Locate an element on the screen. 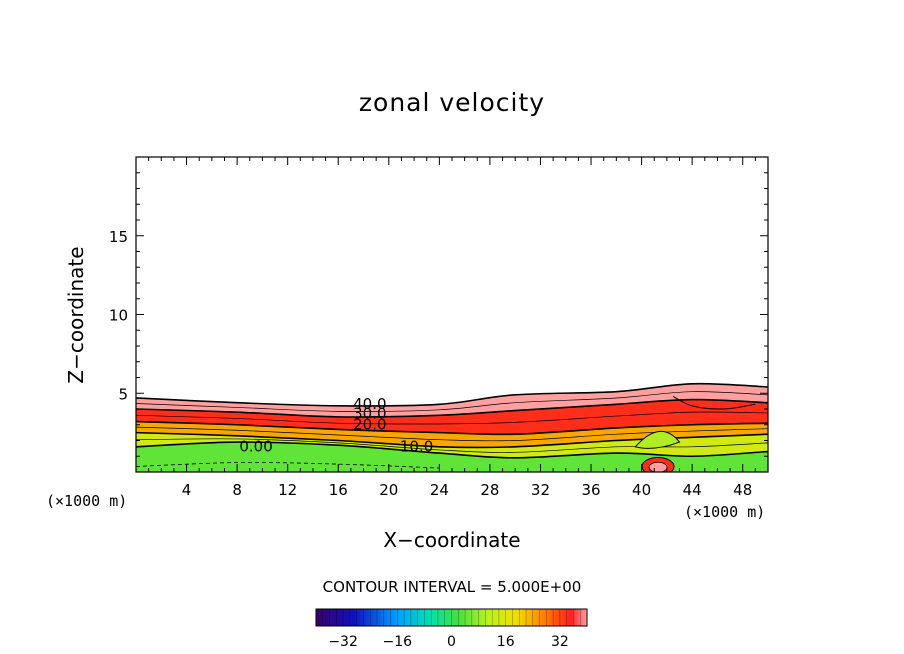 The height and width of the screenshot is (654, 904). contour-interval-label: CONTOUR INTERVAL = 5.000E+00 is located at coordinates (452, 587).